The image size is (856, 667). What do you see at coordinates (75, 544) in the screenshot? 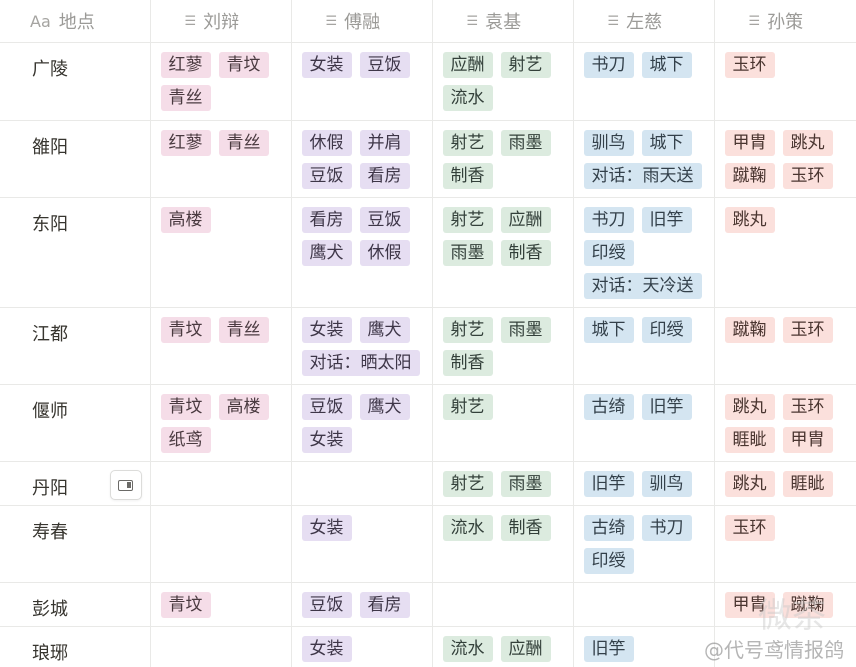
I see `place-cell: 寿春` at bounding box center [75, 544].